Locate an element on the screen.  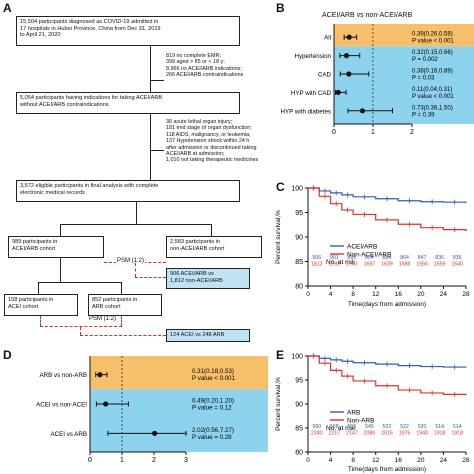
risk-value: 895 is located at coordinates (352, 258).